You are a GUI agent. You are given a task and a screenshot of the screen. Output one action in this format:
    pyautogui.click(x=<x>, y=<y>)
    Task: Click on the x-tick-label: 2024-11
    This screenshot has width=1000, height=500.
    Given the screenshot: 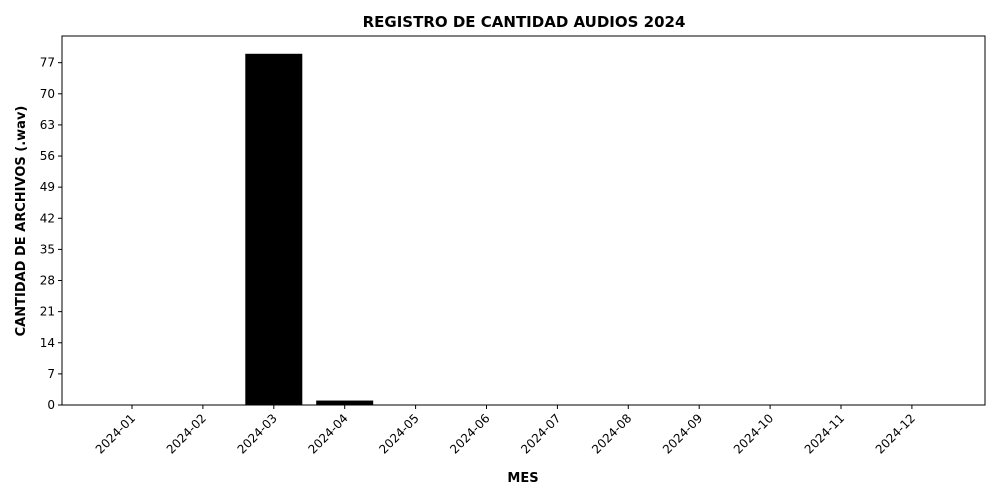 What is the action you would take?
    pyautogui.click(x=824, y=433)
    